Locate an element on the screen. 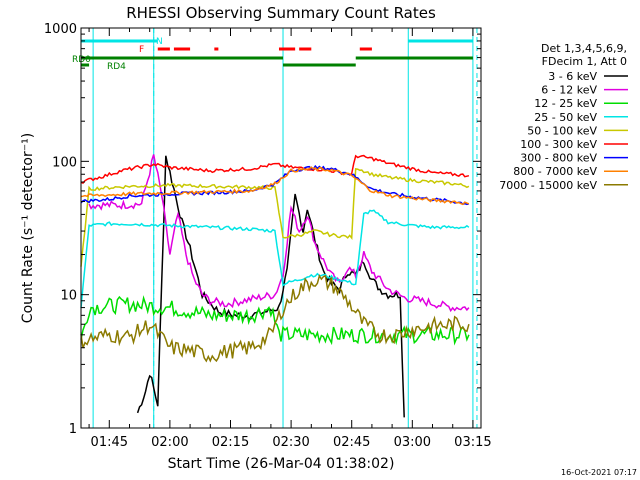  legend-label: 50 - 100 keV is located at coordinates (562, 130).